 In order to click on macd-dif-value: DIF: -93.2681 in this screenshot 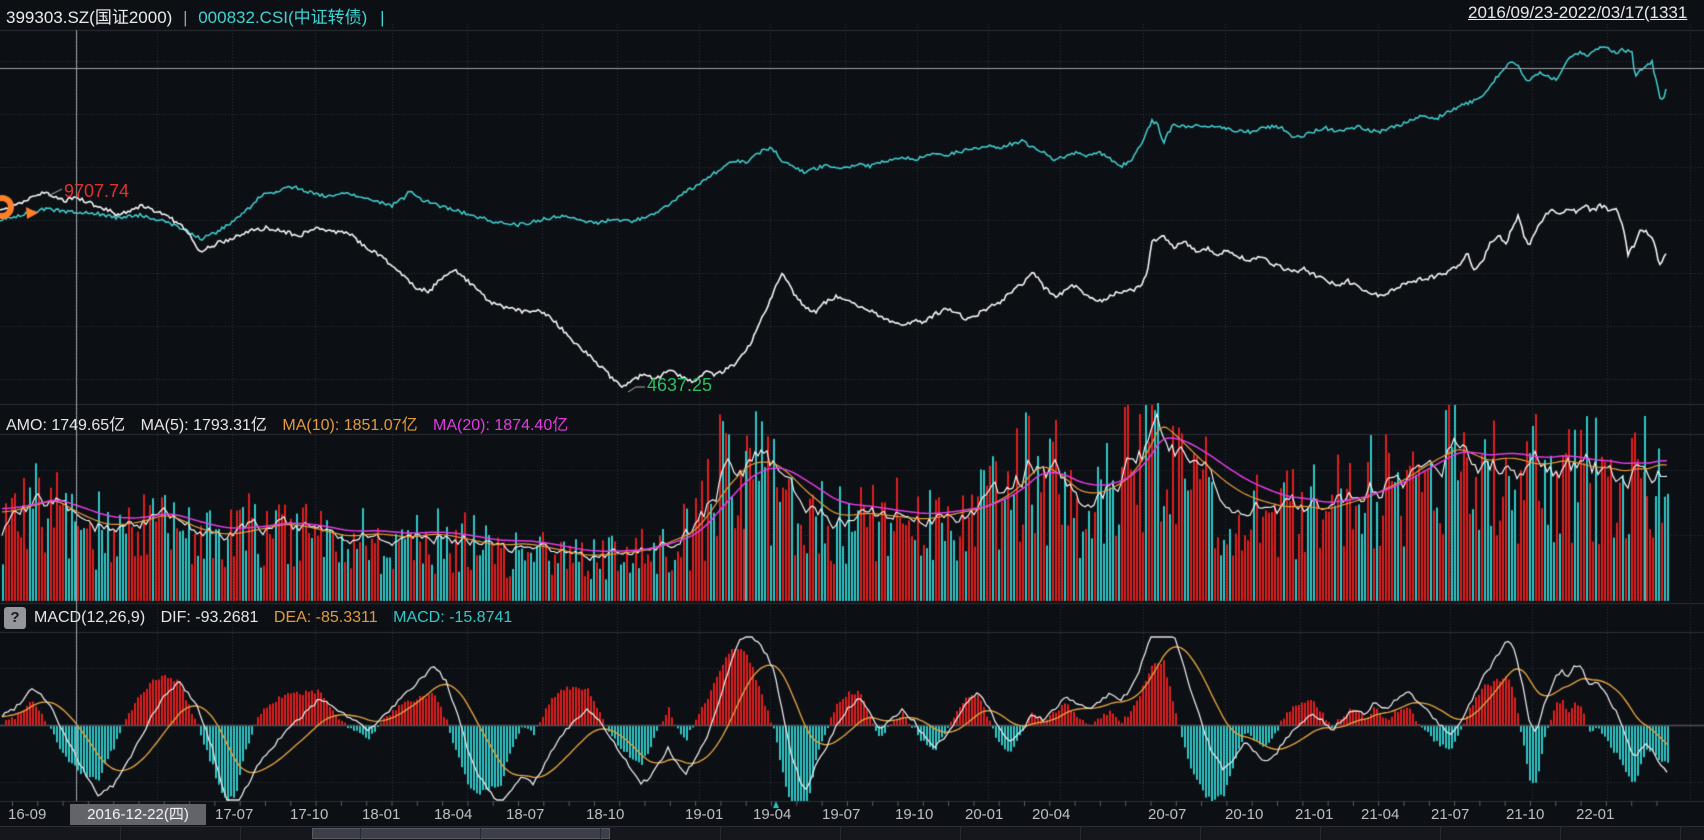, I will do `click(209, 617)`.